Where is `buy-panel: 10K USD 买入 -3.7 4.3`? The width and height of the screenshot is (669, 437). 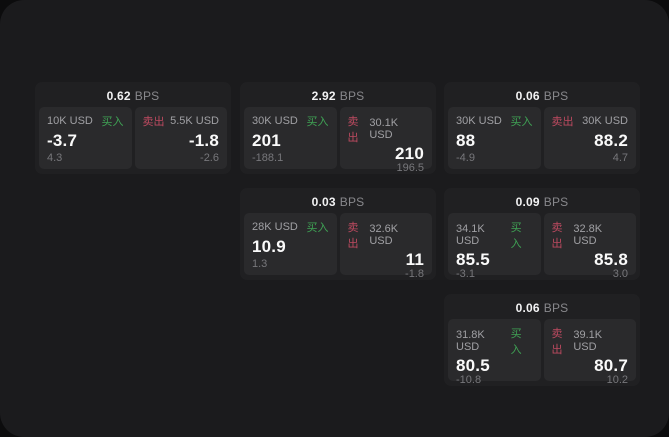 buy-panel: 10K USD 买入 -3.7 4.3 is located at coordinates (85, 138).